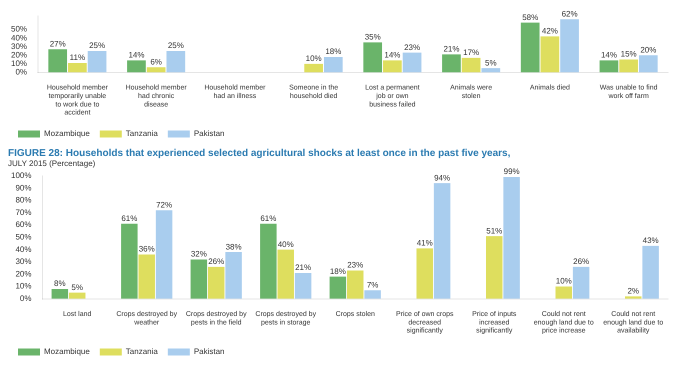 This screenshot has height=380, width=694. I want to click on data-label: 17%, so click(471, 53).